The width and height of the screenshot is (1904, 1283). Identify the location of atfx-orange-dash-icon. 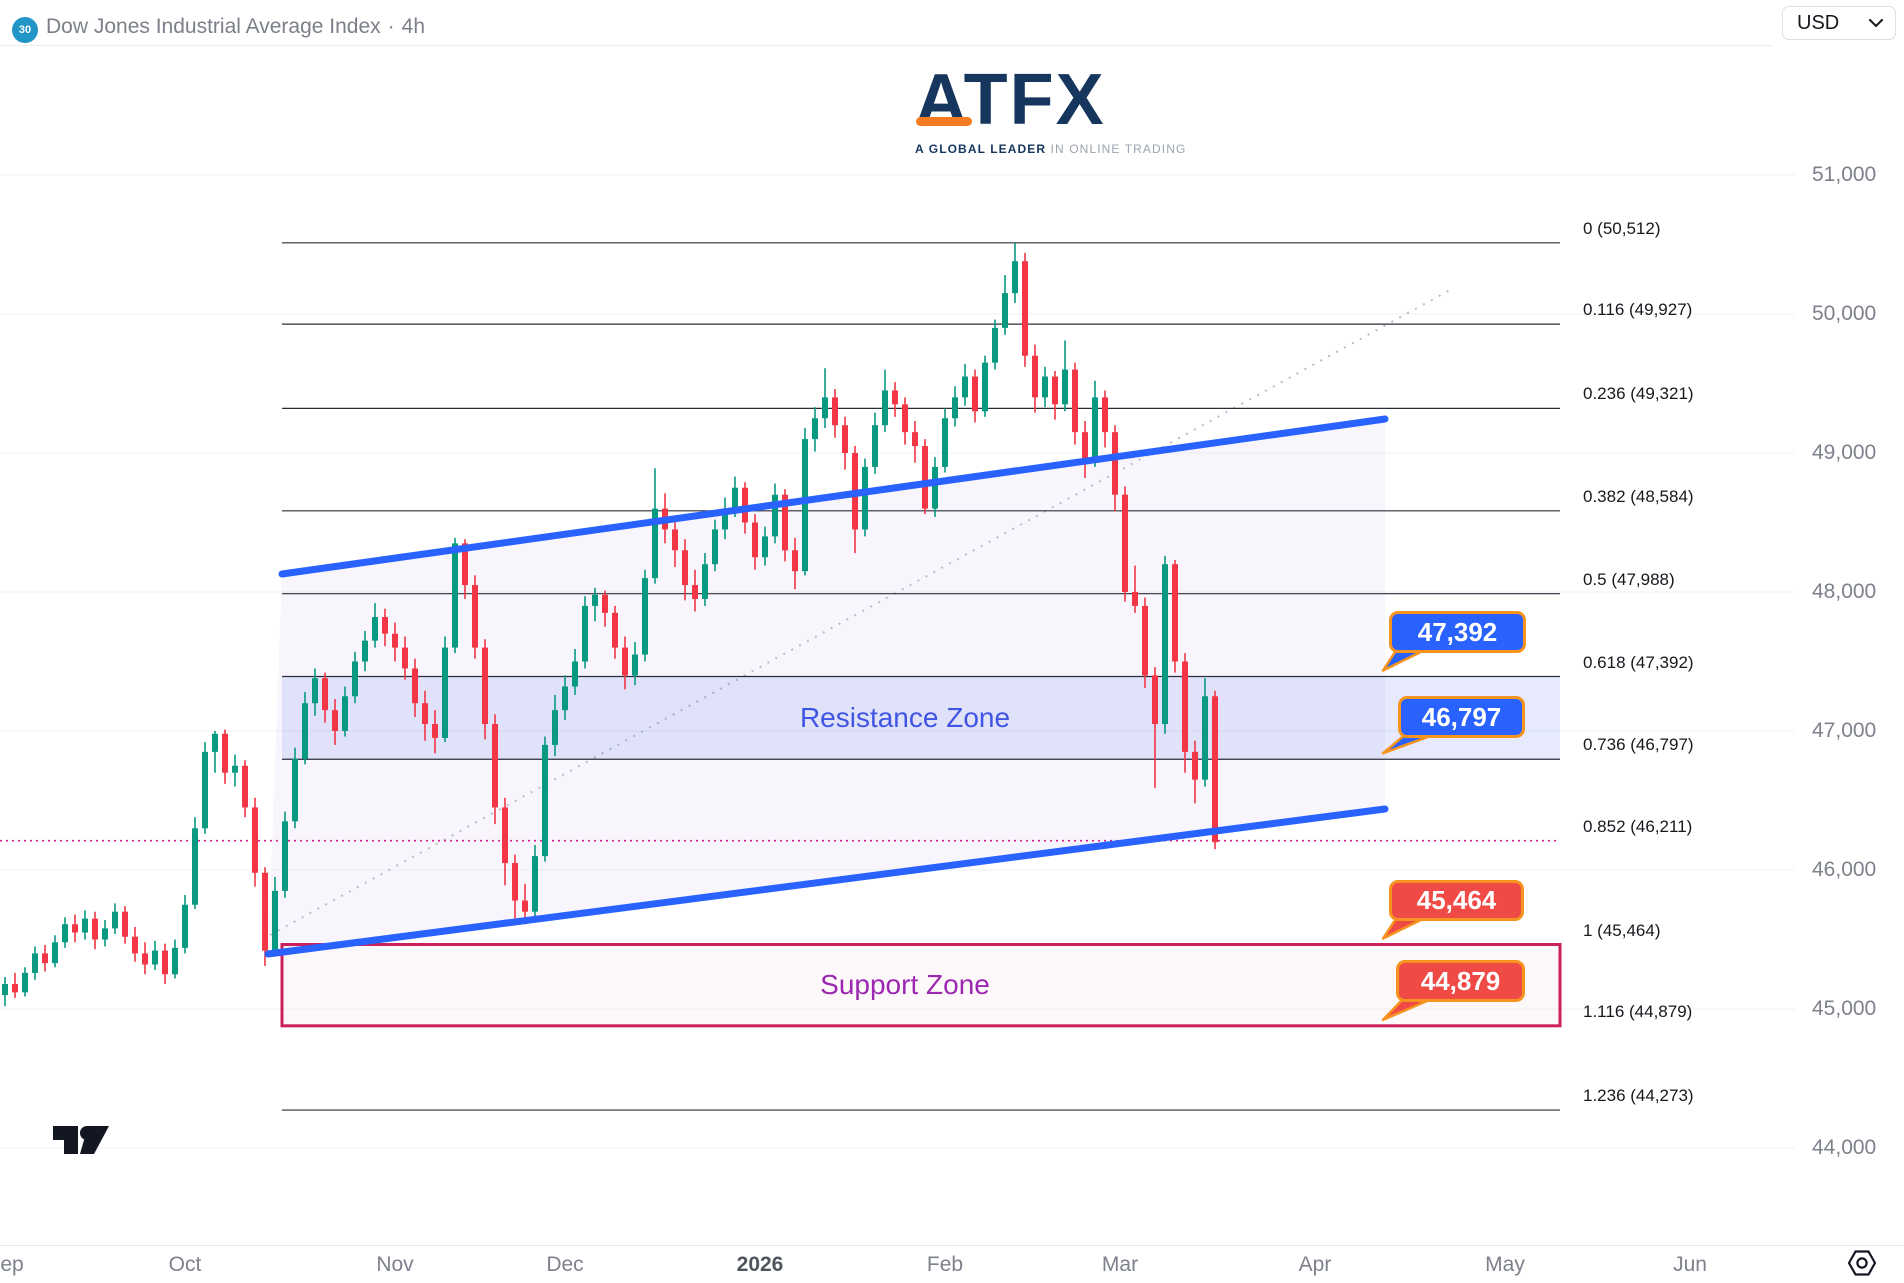
(944, 121).